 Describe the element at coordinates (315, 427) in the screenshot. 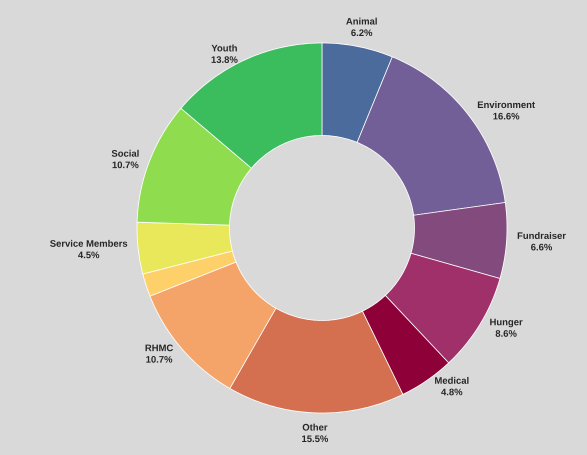

I see `slice-label: Other` at that location.